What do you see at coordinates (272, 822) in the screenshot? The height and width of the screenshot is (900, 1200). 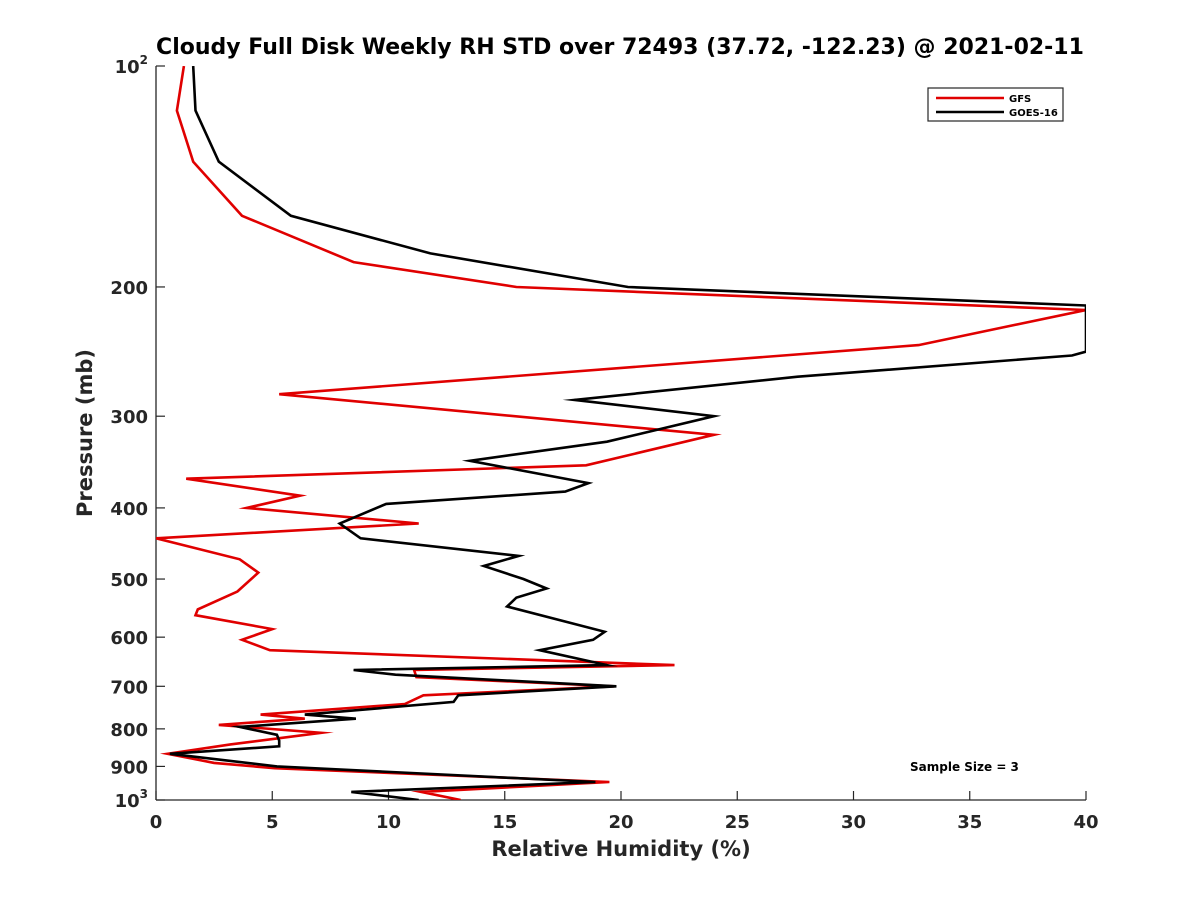 I see `x-tick-label: 5` at bounding box center [272, 822].